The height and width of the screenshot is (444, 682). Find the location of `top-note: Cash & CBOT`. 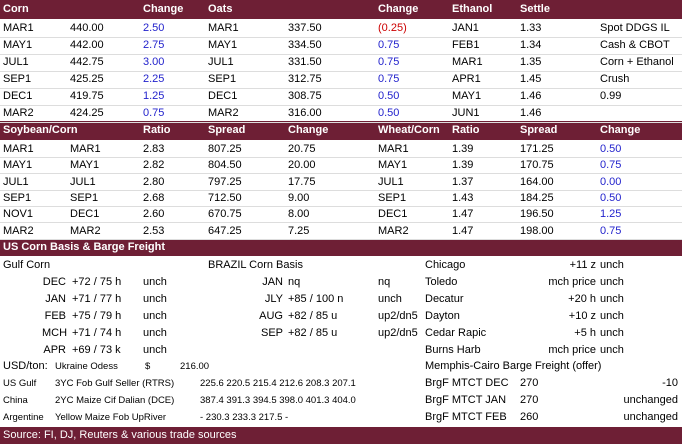

top-note: Cash & CBOT is located at coordinates (635, 45).